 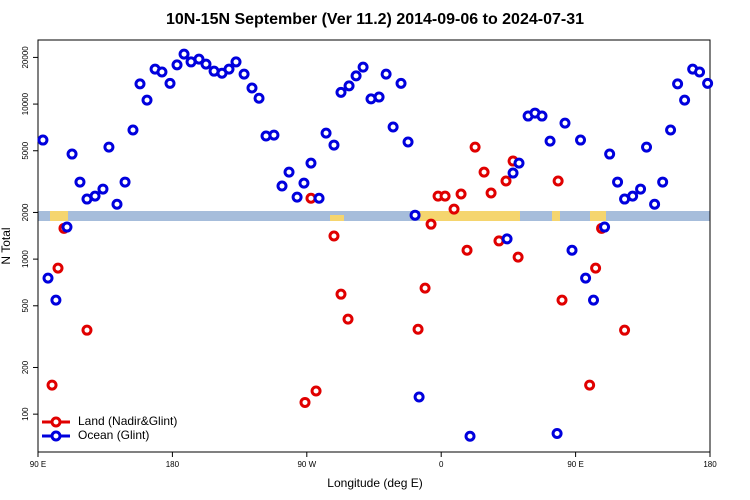 What do you see at coordinates (25, 212) in the screenshot?
I see `y-tick-label: 2000` at bounding box center [25, 212].